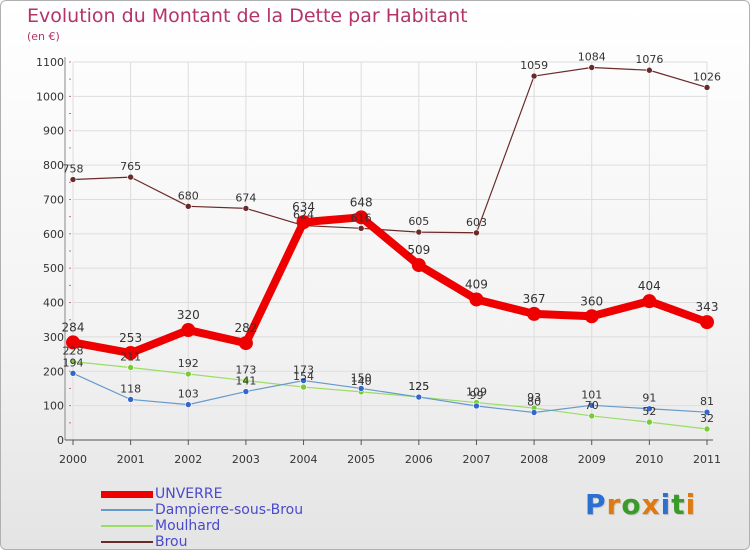 The image size is (750, 550). What do you see at coordinates (53, 303) in the screenshot?
I see `y-tick-label: 400` at bounding box center [53, 303].